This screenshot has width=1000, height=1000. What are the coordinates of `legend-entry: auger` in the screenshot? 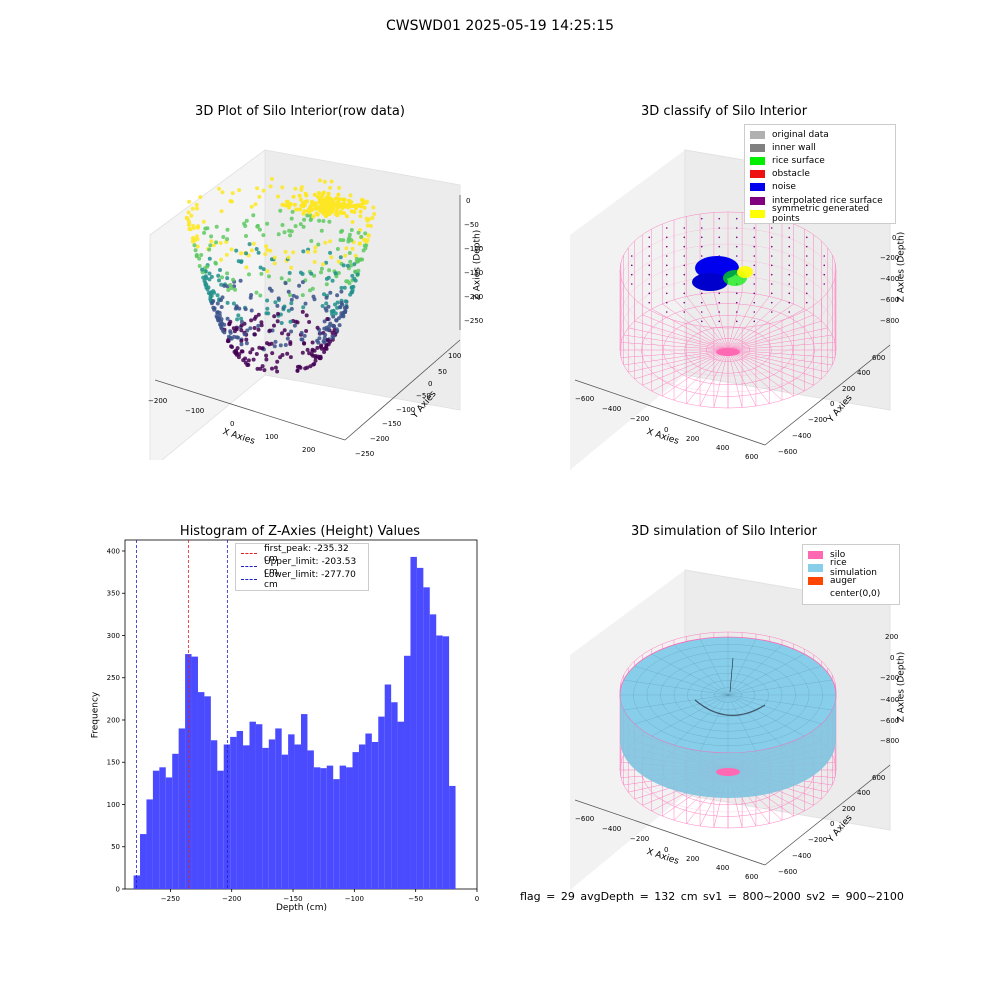 It's located at (851, 580).